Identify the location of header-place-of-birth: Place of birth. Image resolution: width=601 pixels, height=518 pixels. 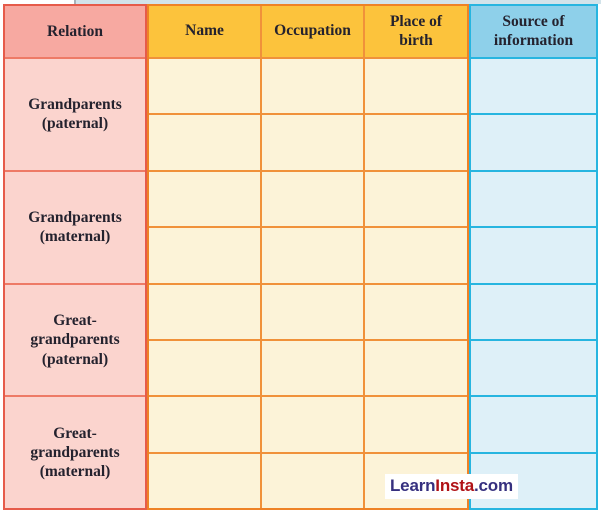
(416, 31).